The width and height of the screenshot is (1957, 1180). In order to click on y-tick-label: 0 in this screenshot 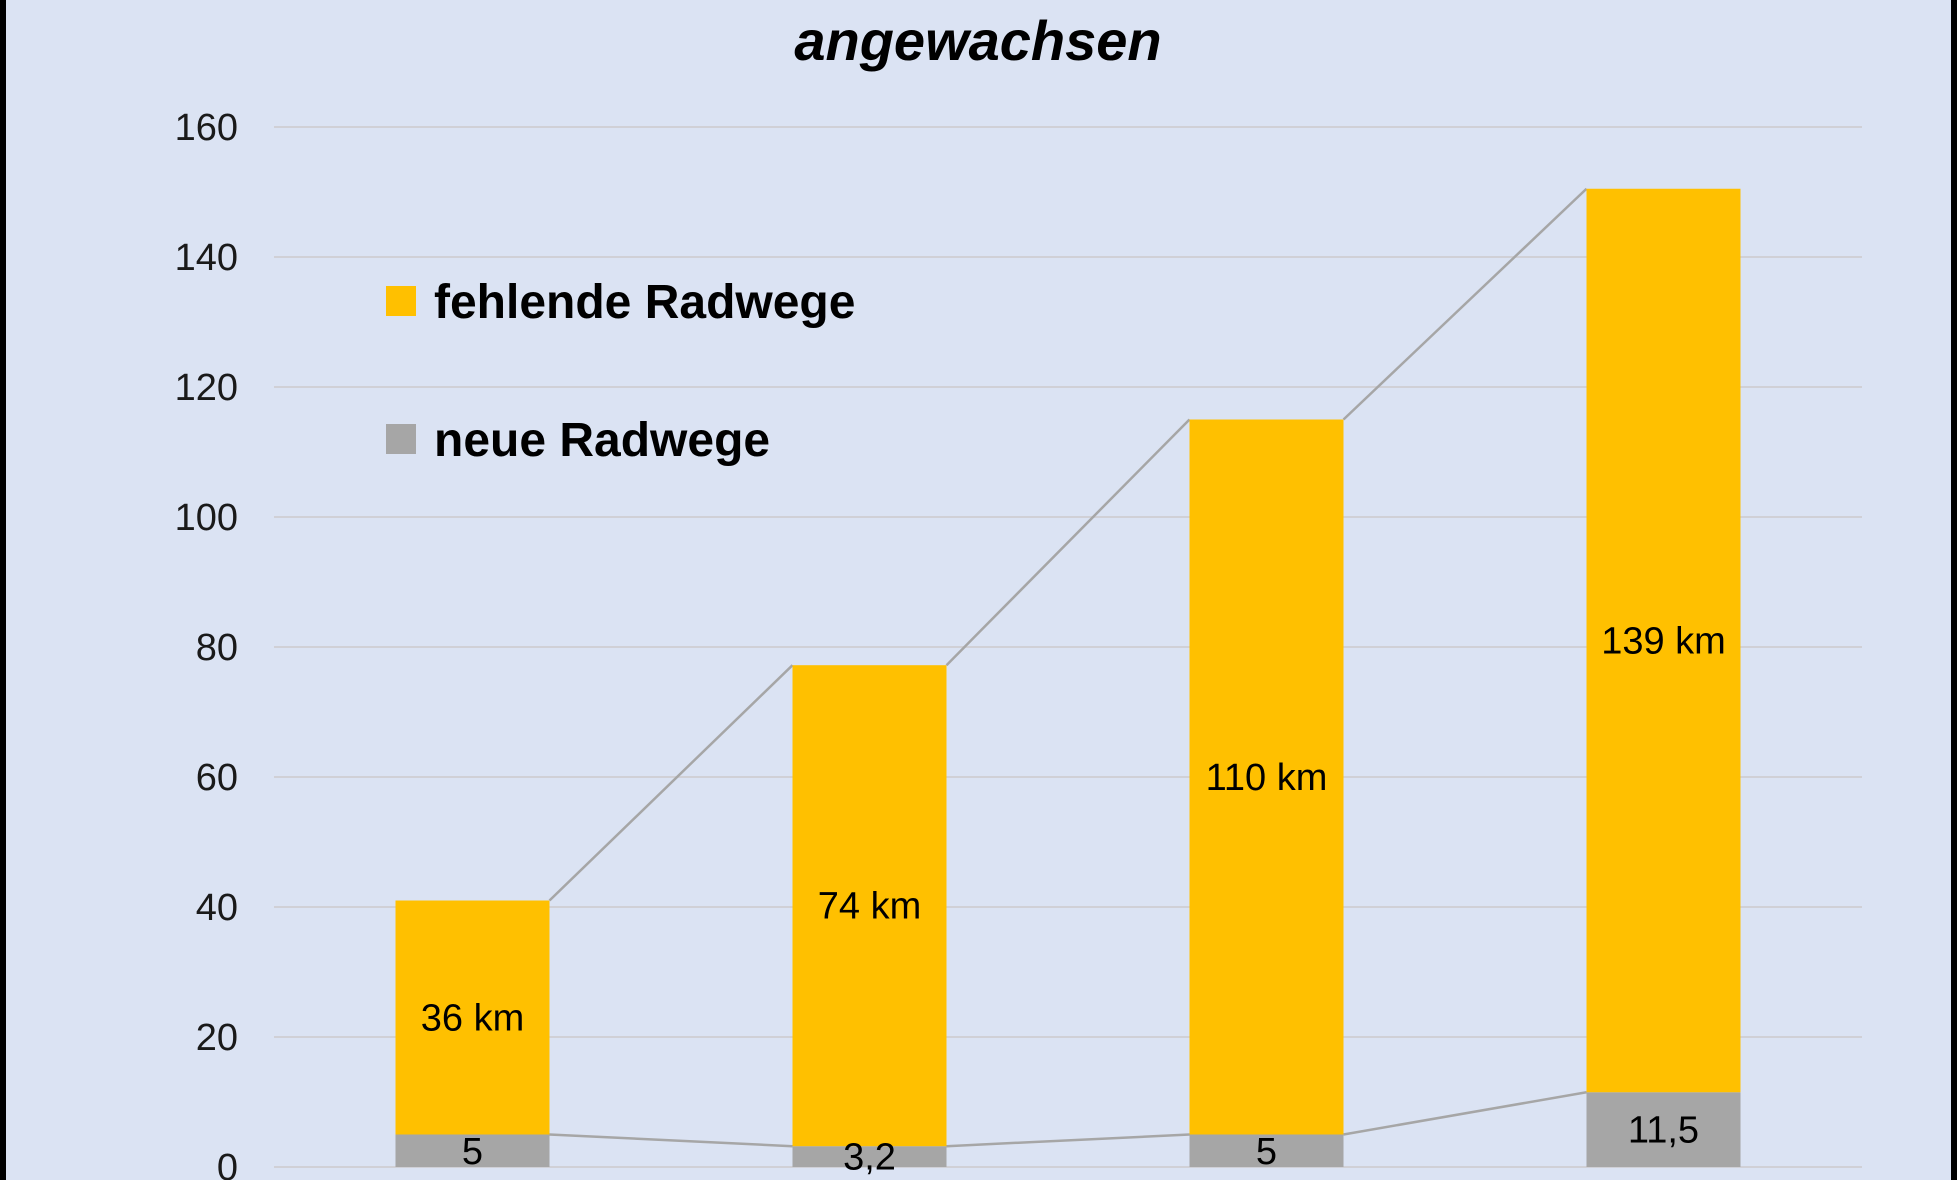, I will do `click(227, 1163)`.